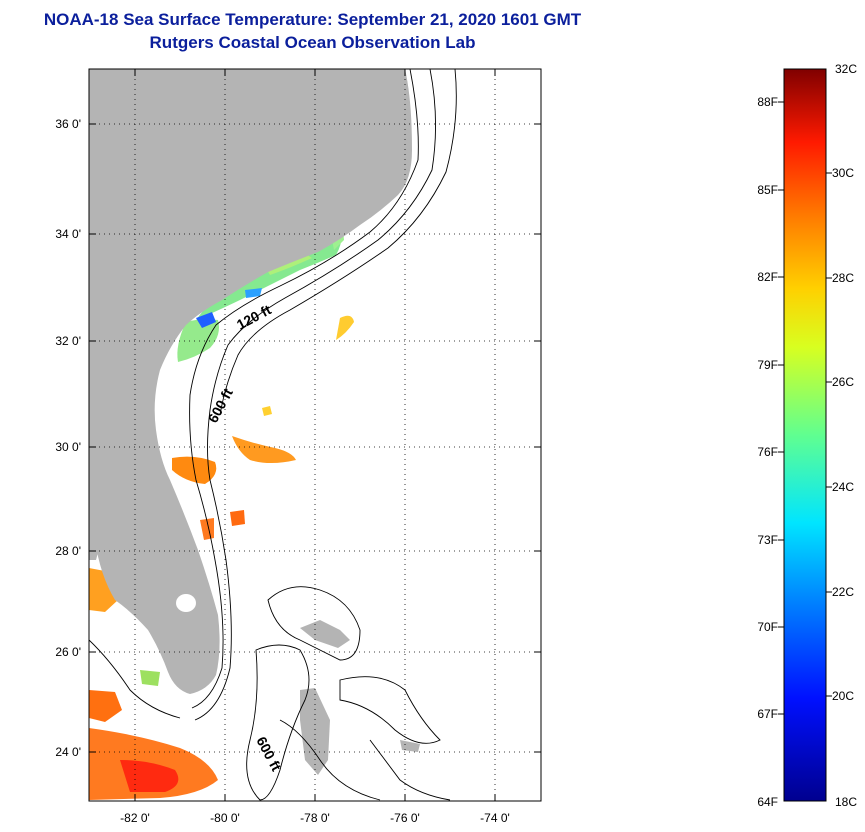 This screenshot has width=865, height=832. Describe the element at coordinates (68, 652) in the screenshot. I see `lat-tick-label: 26 0'` at that location.